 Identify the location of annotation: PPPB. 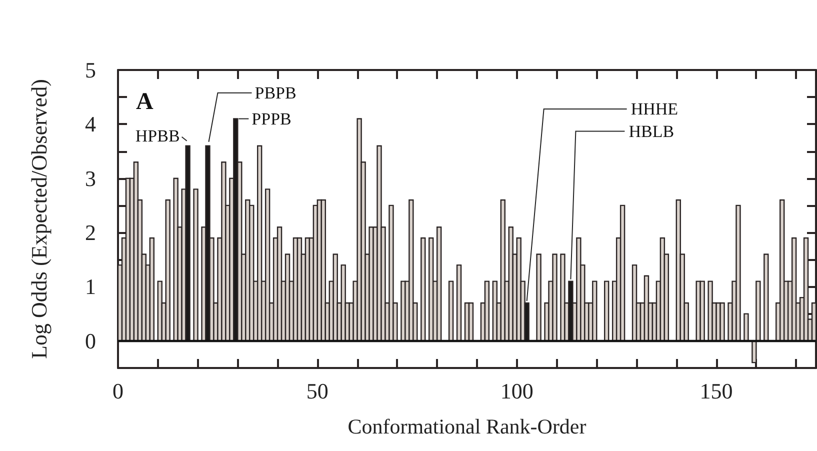
(272, 118).